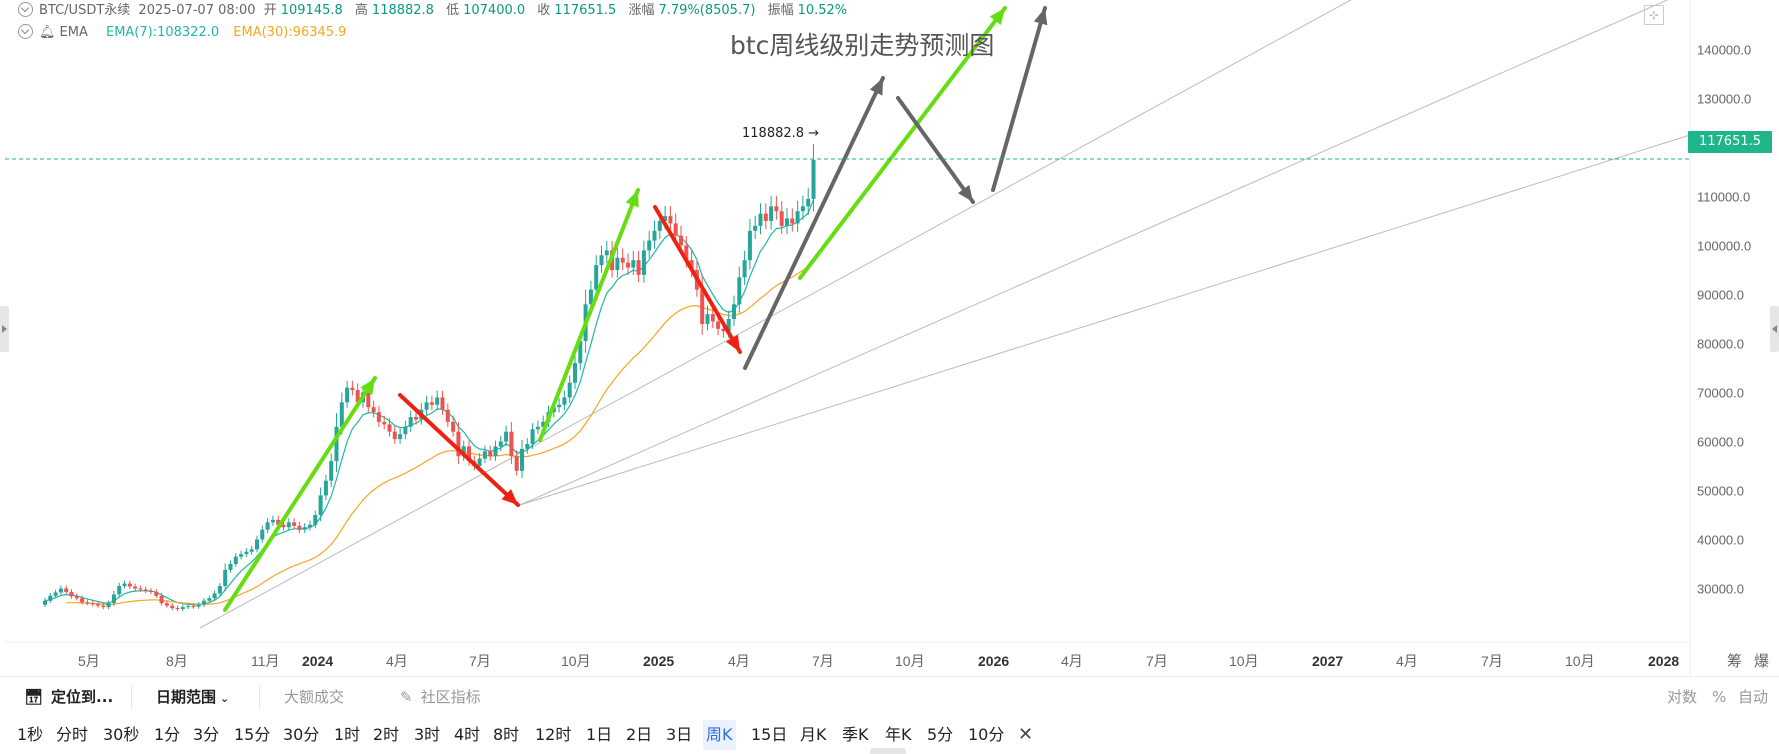 The image size is (1779, 754). I want to click on high-value: 118882.8, so click(402, 10).